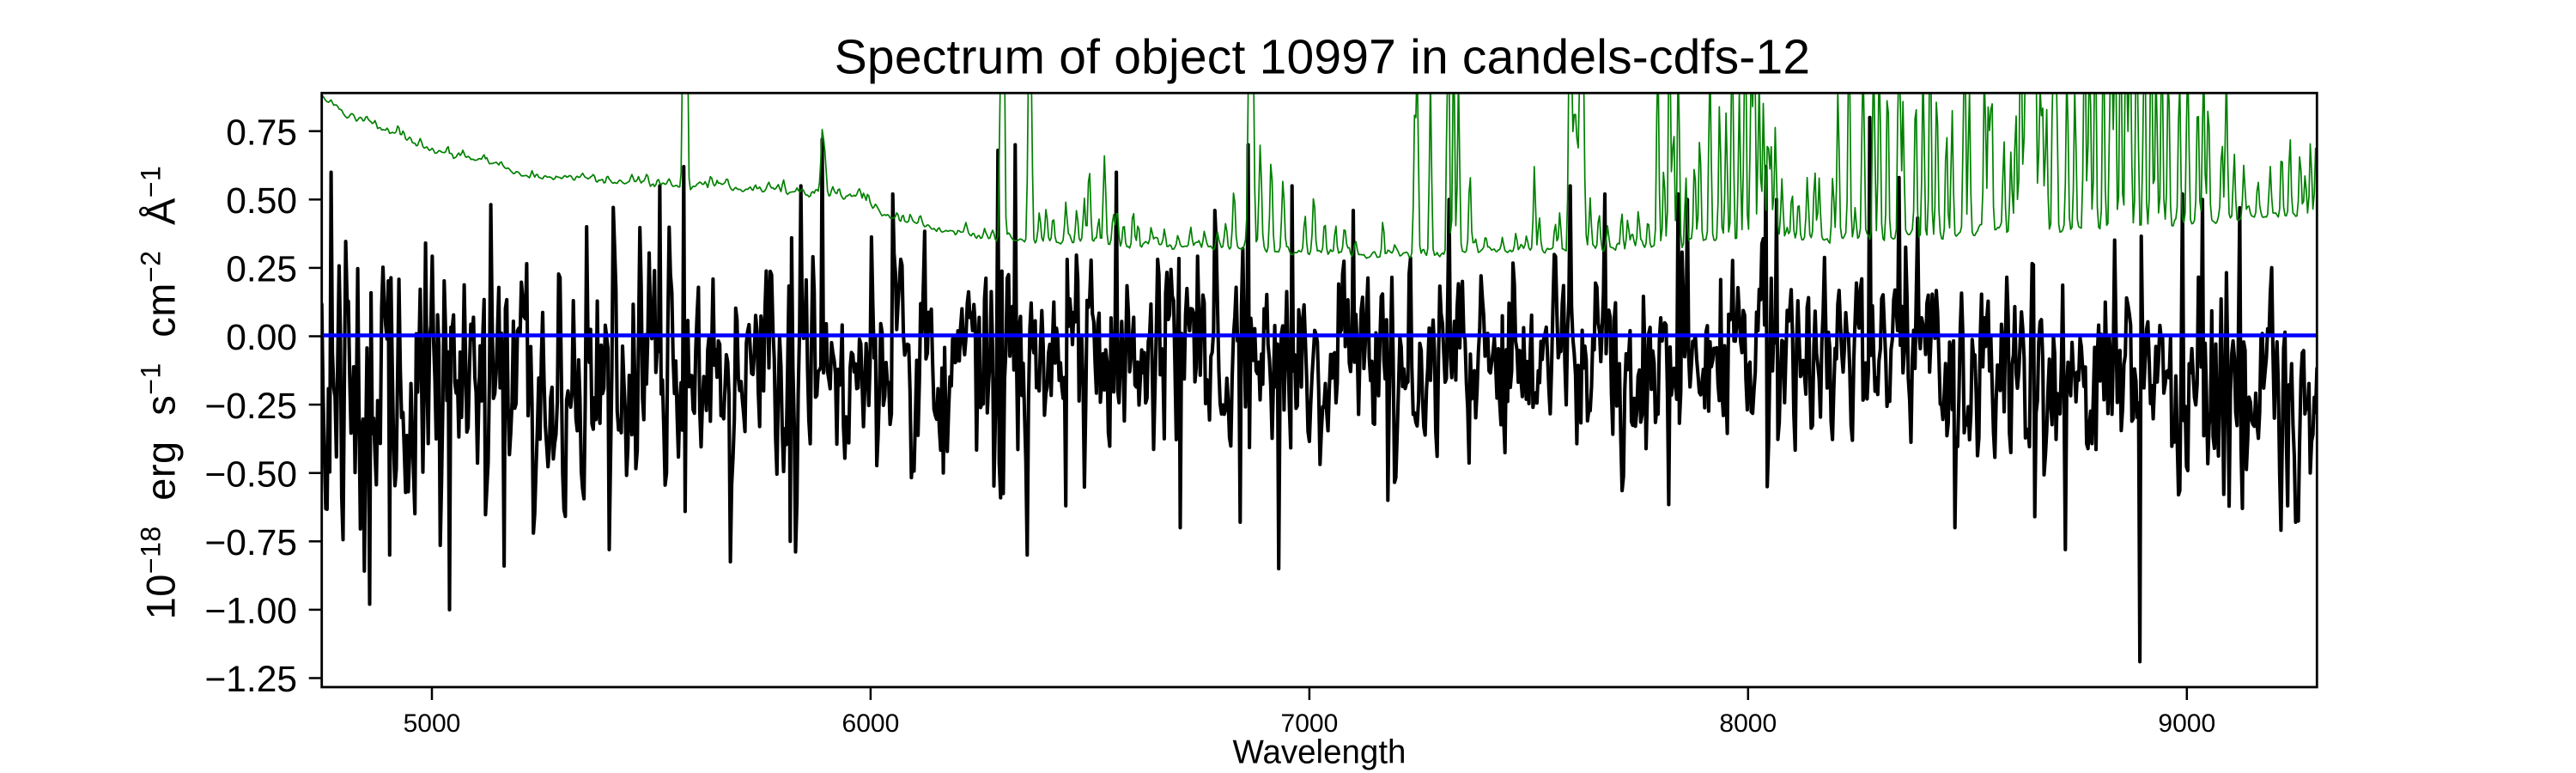 This screenshot has width=2576, height=773. I want to click on svg-text: 9000, so click(2186, 723).